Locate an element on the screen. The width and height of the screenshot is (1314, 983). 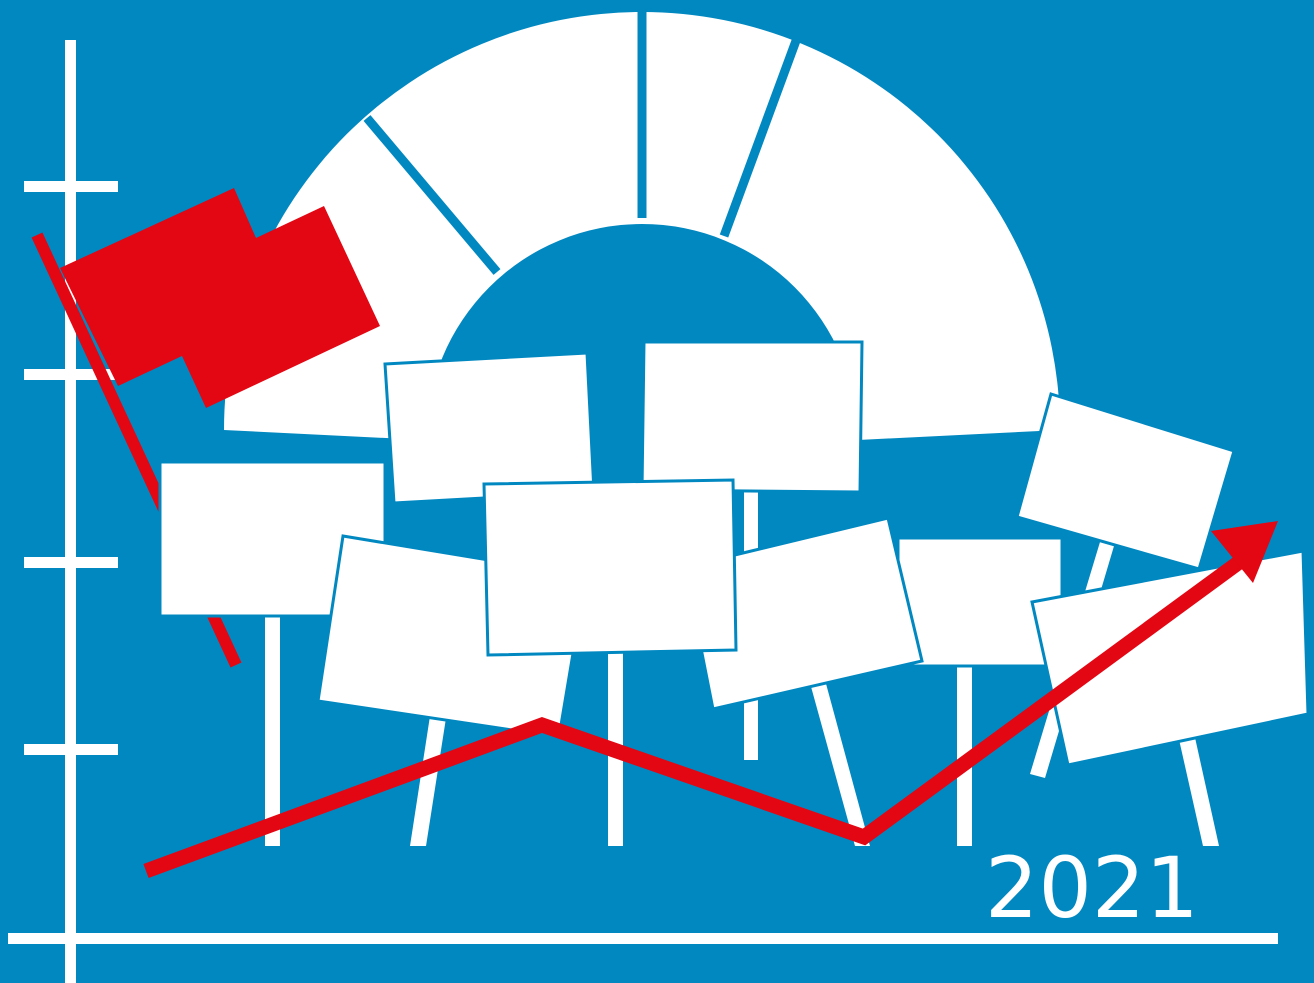
x-axis is located at coordinates (643, 938).